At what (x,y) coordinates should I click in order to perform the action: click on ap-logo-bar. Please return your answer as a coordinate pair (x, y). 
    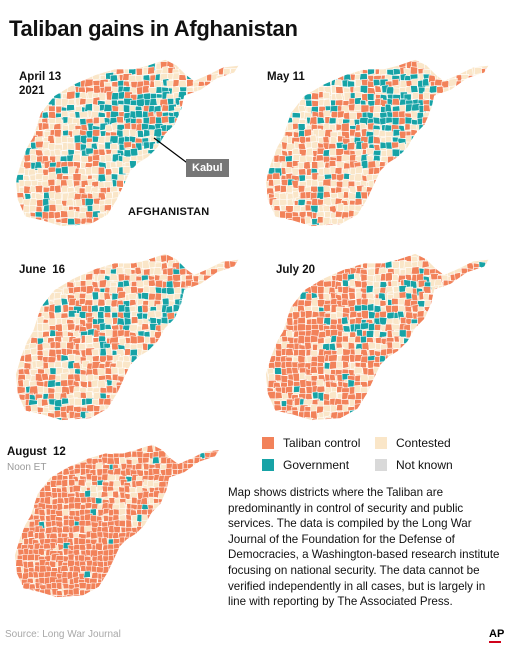
    Looking at the image, I should click on (495, 642).